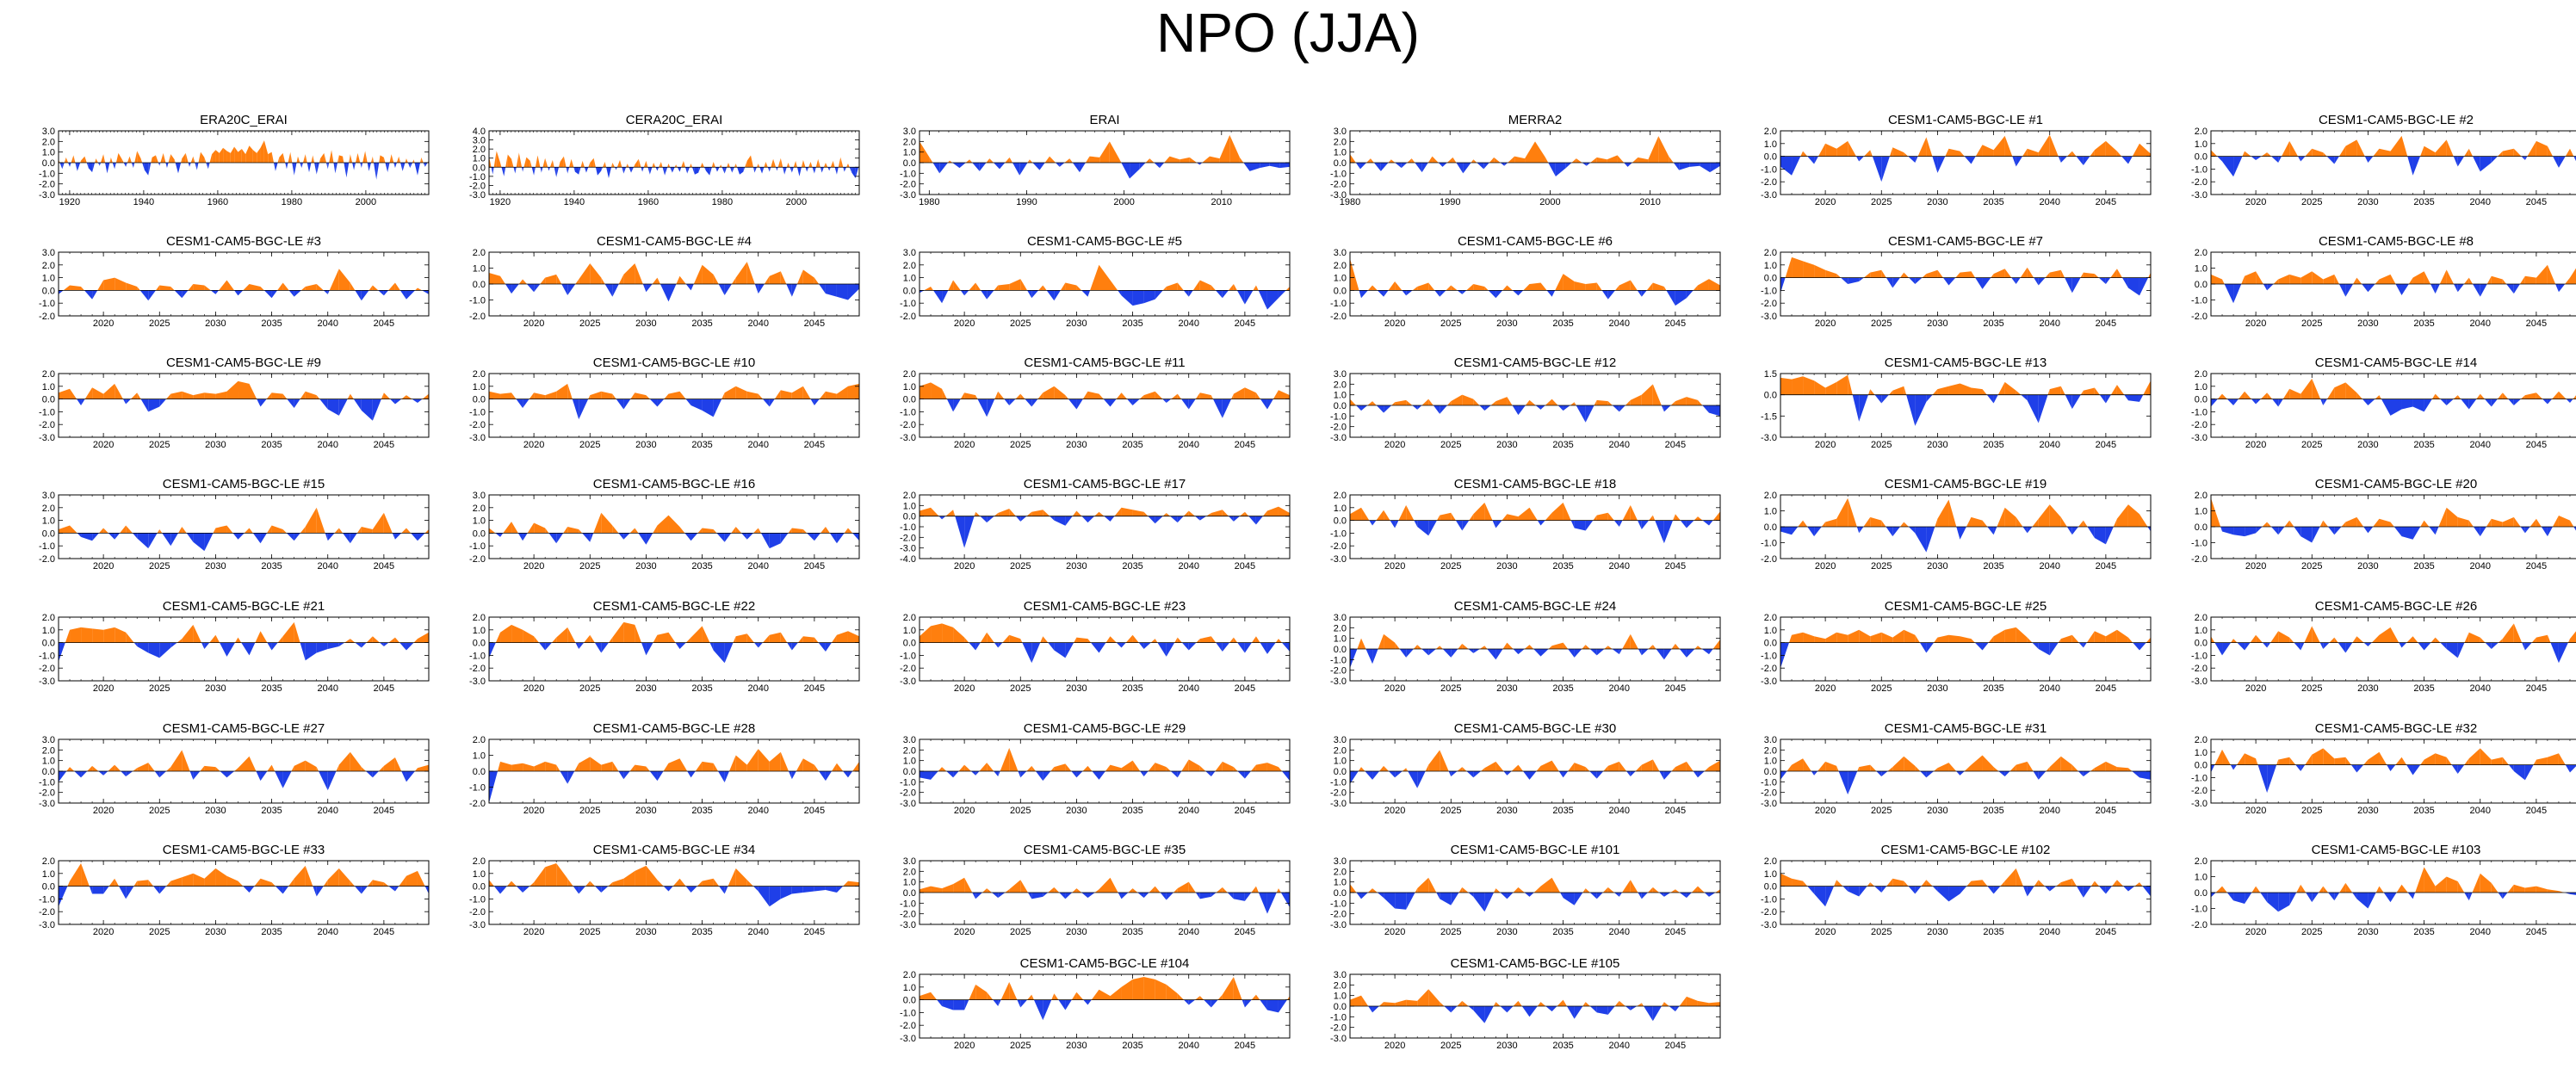 This screenshot has width=2576, height=1069. What do you see at coordinates (244, 363) in the screenshot?
I see `panel-title: CESM1-CAM5-BGC-LE #9` at bounding box center [244, 363].